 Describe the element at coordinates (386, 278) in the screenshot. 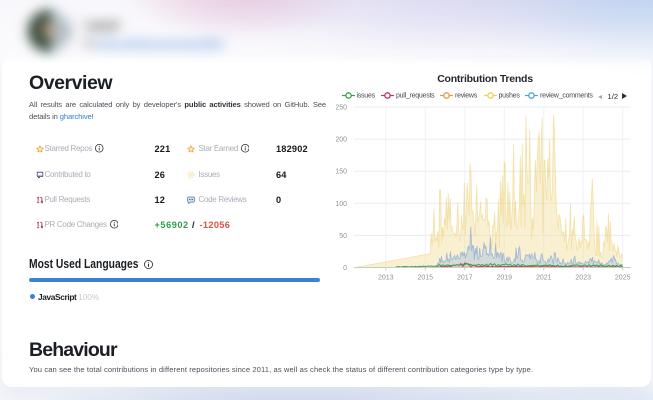

I see `svg-text: 2013` at that location.